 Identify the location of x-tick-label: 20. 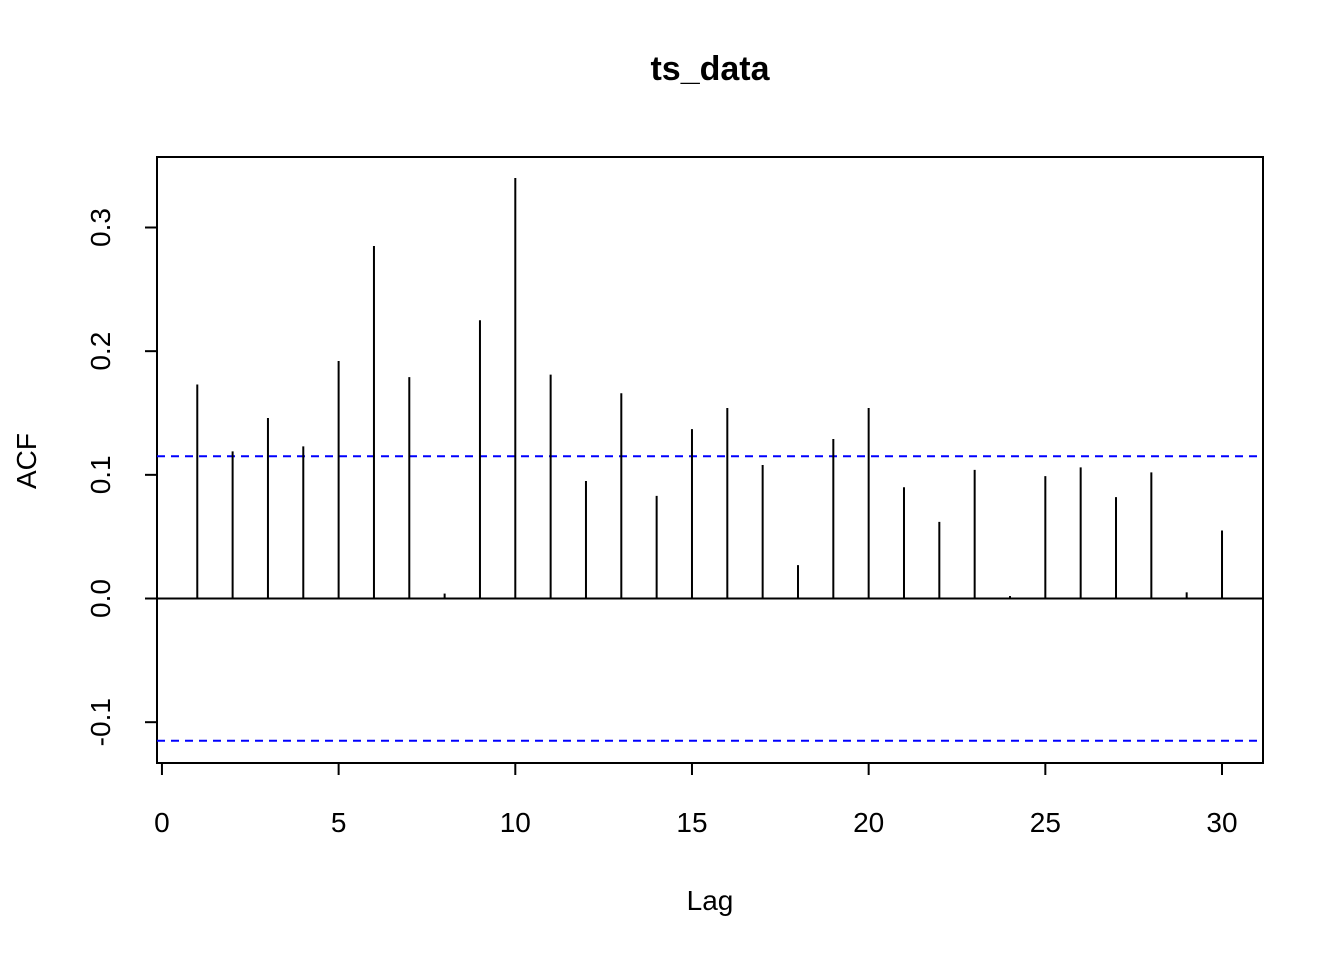
(868, 822).